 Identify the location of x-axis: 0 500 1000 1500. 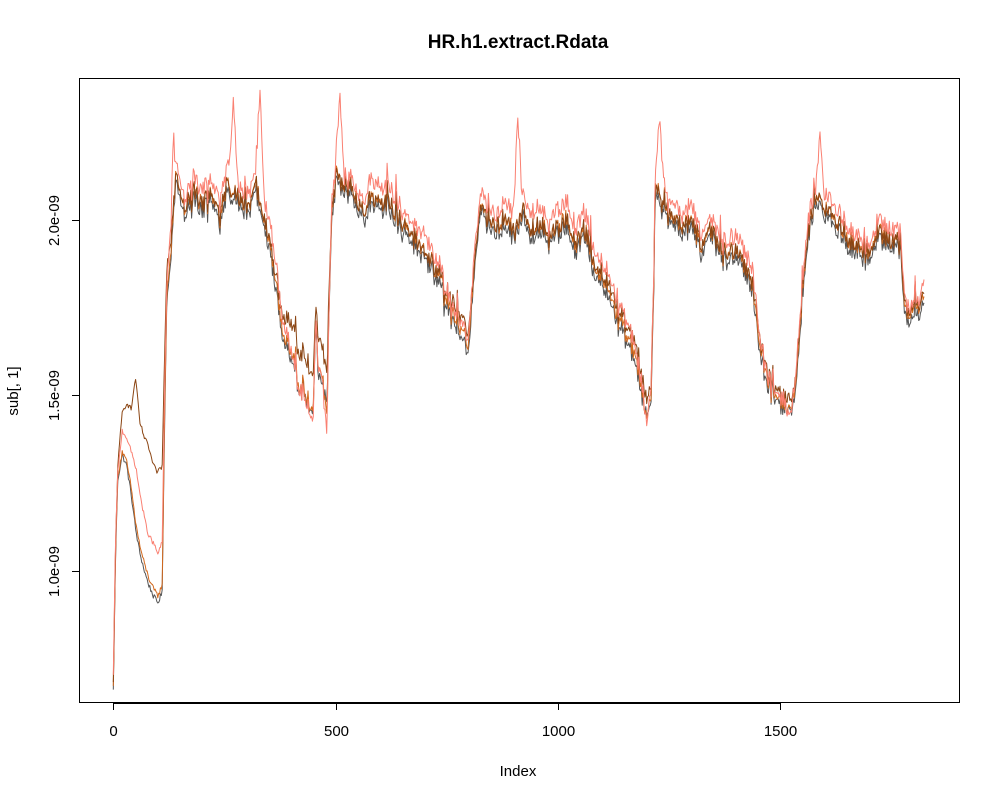
(453, 721).